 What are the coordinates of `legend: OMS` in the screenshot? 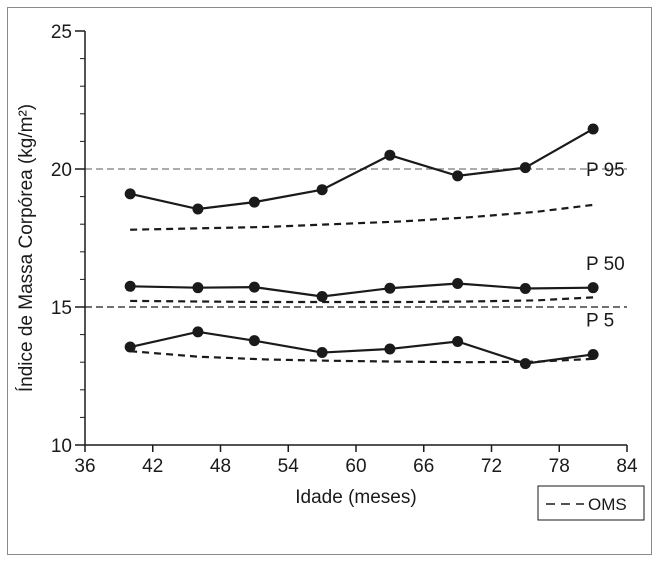 It's located at (591, 503).